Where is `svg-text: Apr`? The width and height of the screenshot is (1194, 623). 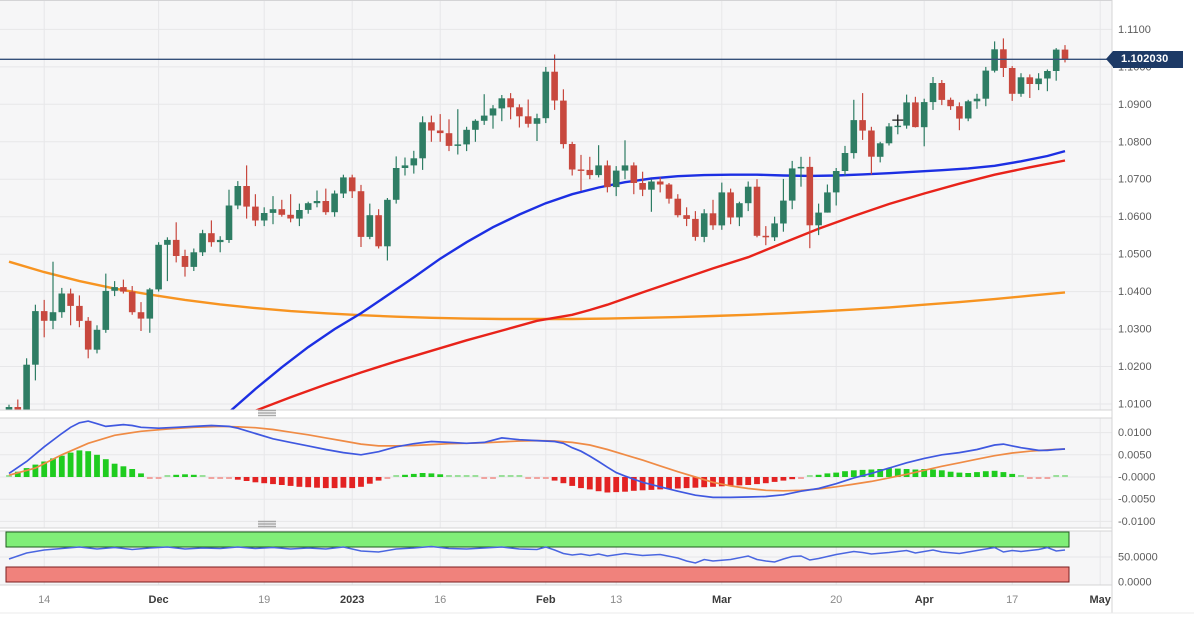 svg-text: Apr is located at coordinates (925, 600).